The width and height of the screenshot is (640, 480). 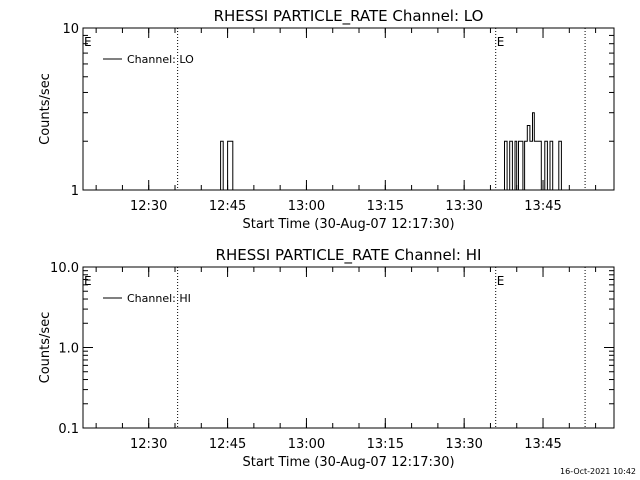 What do you see at coordinates (349, 16) in the screenshot?
I see `chart-title: RHESSI PARTICLE_RATE Channel: LO` at bounding box center [349, 16].